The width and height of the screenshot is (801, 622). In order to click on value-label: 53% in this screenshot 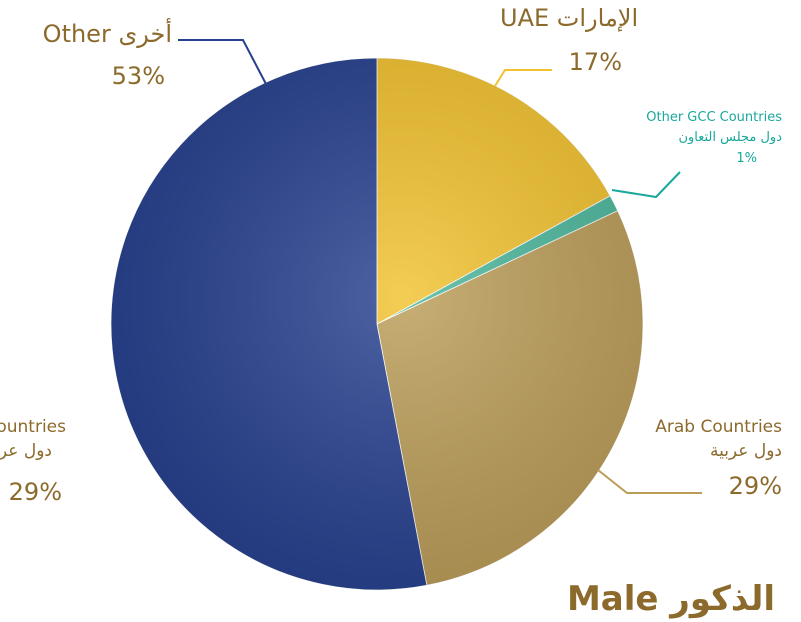, I will do `click(138, 76)`.